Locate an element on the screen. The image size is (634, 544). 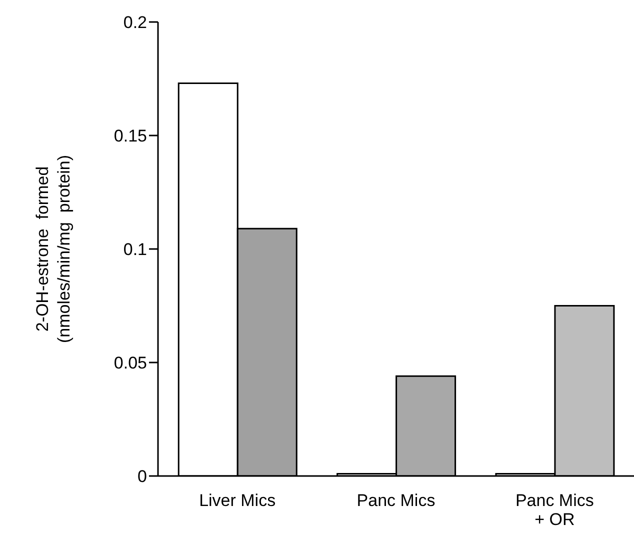
x-tick-label: Liver Mics is located at coordinates (237, 500).